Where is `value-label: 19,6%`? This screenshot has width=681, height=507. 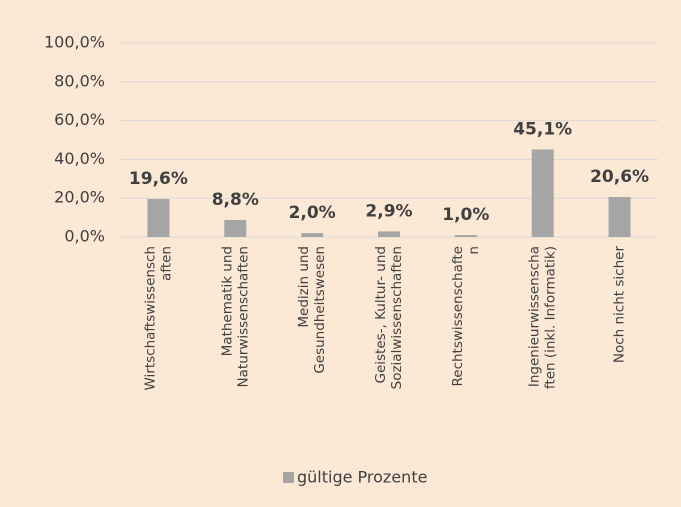
value-label: 19,6% is located at coordinates (158, 179).